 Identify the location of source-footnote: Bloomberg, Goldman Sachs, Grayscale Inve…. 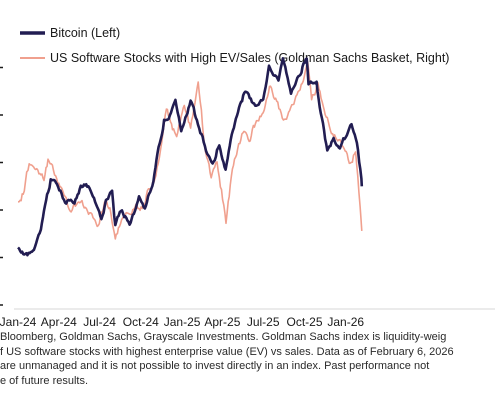
(247, 359).